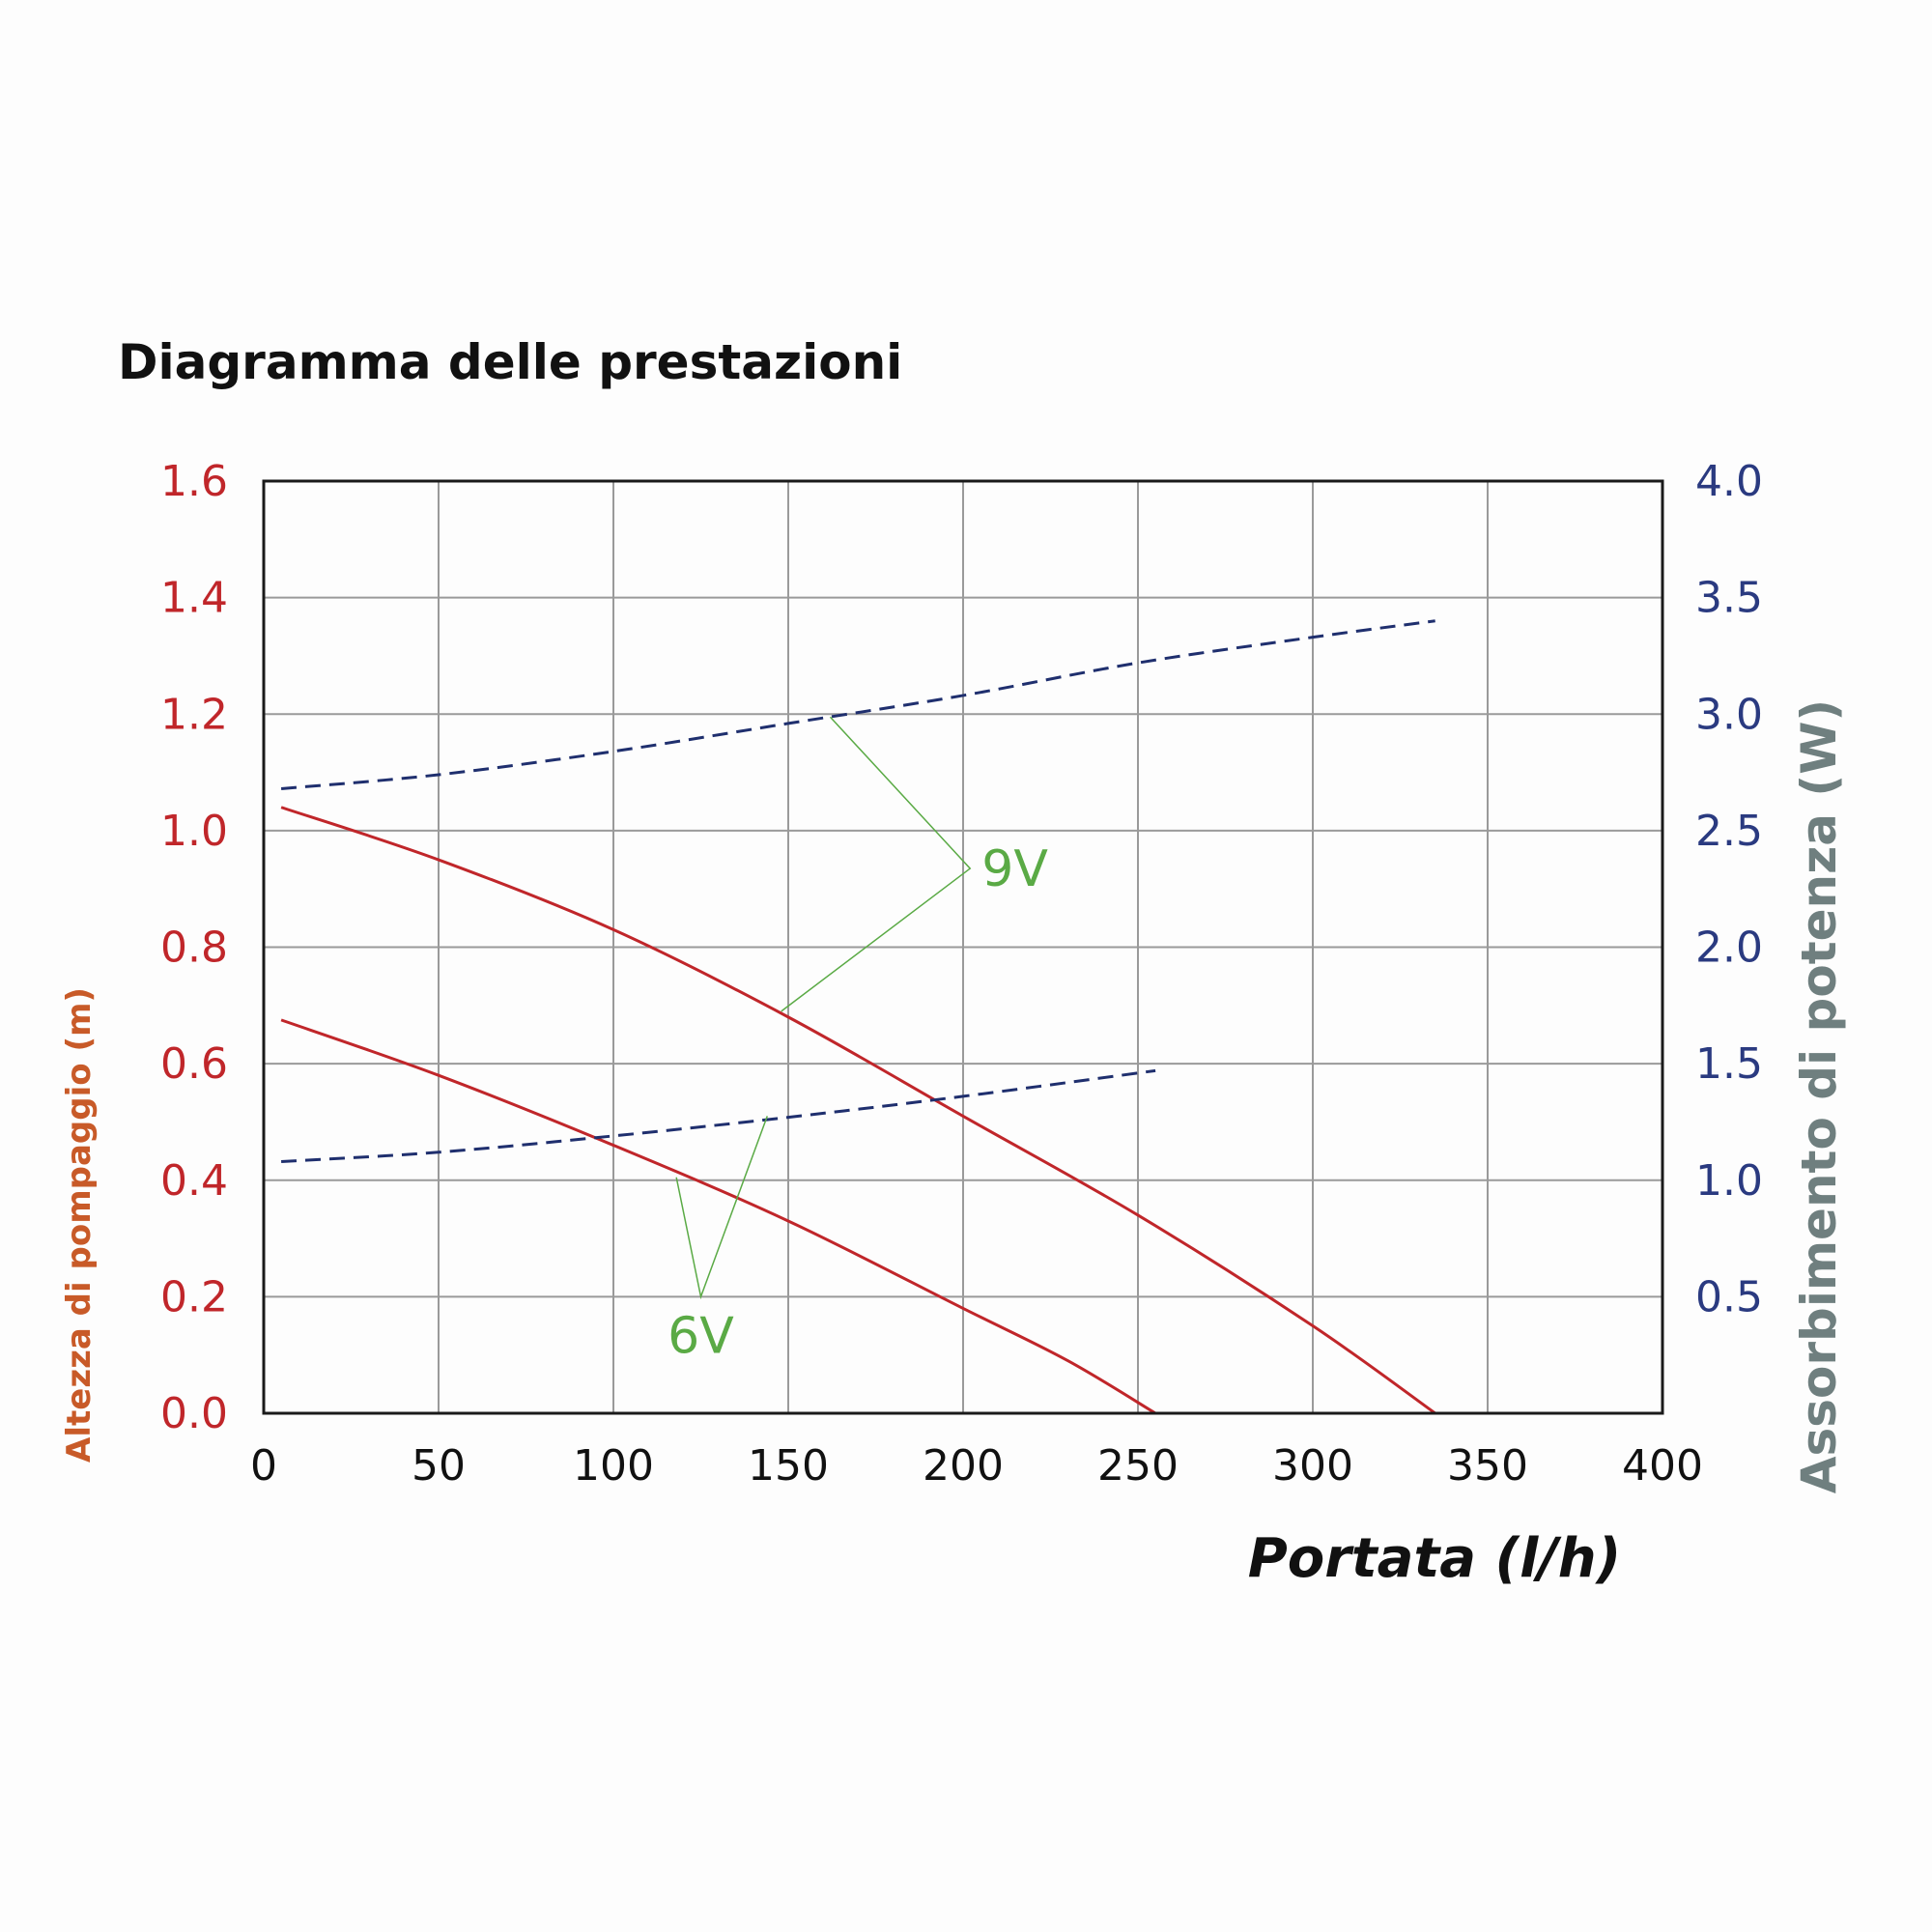  What do you see at coordinates (194, 1296) in the screenshot?
I see `y-left-tick-label: 0.2` at bounding box center [194, 1296].